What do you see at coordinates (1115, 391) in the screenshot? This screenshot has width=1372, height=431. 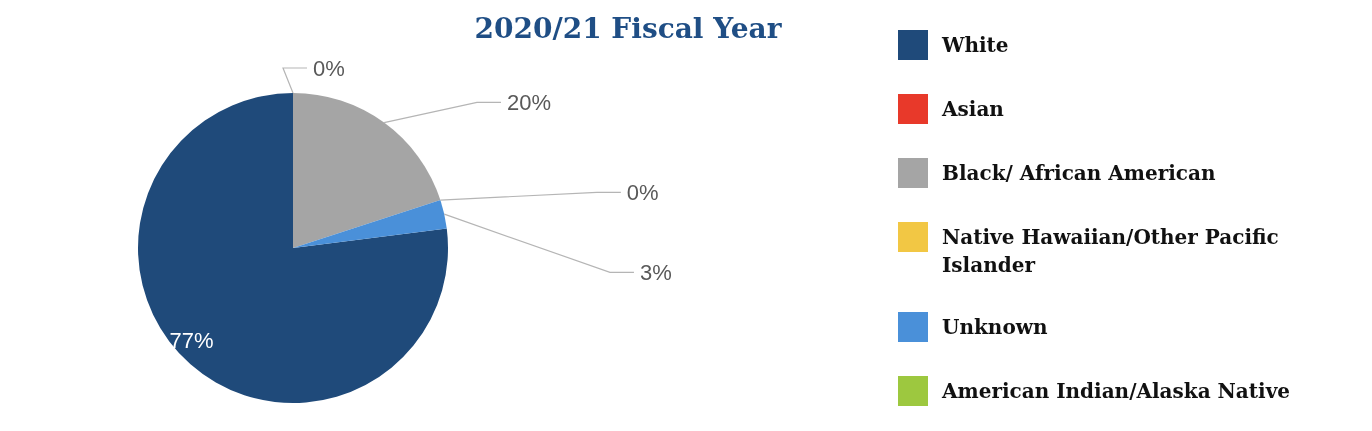 I see `legend-label: American Indian/Alaska Native` at bounding box center [1115, 391].